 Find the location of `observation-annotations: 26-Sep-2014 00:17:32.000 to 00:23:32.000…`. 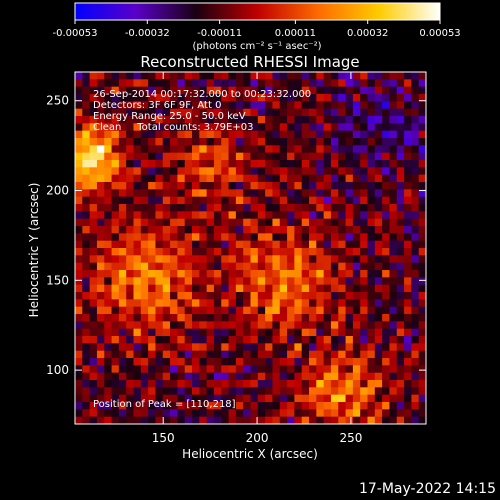

observation-annotations: 26-Sep-2014 00:17:32.000 to 00:23:32.000… is located at coordinates (202, 111).